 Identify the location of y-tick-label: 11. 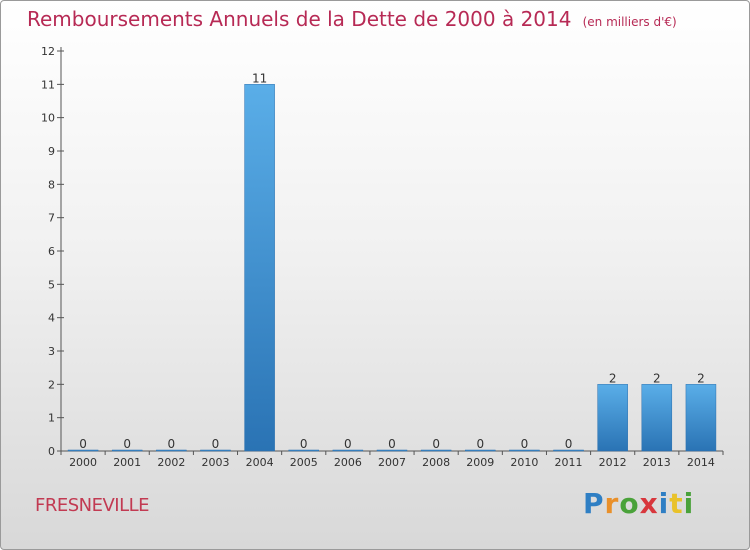
(48, 84).